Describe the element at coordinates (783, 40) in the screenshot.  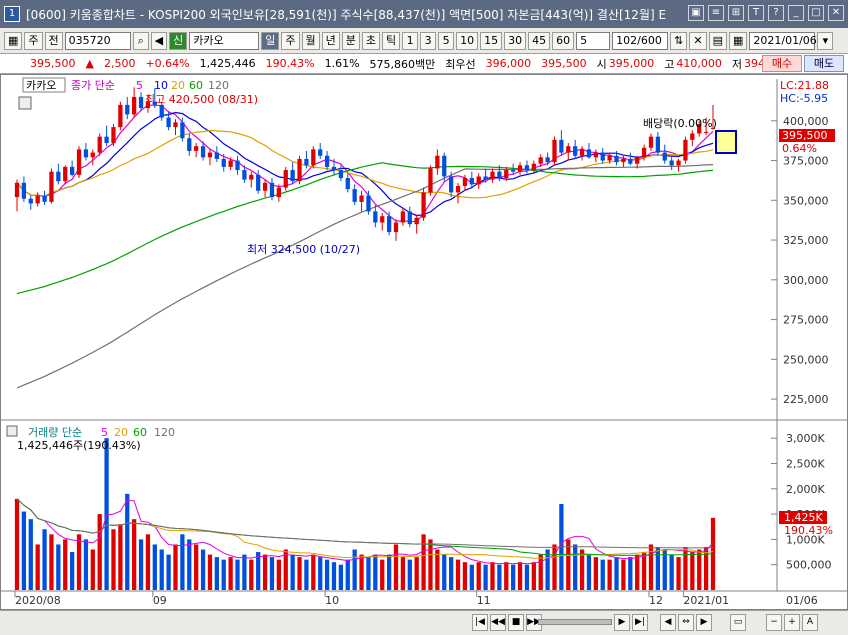
I see `date-field: 2021/01/06` at that location.